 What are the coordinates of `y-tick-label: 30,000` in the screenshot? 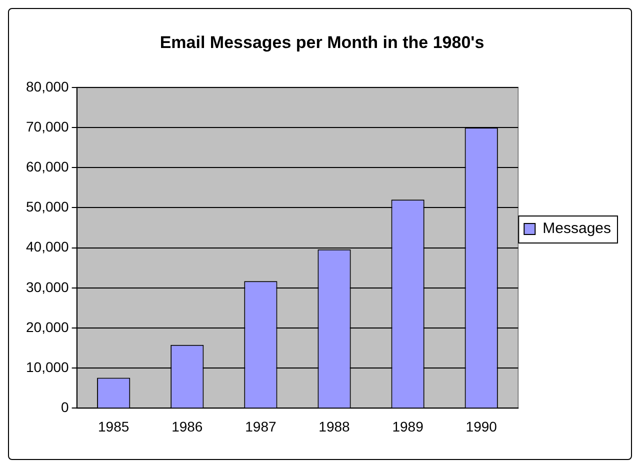 It's located at (48, 286).